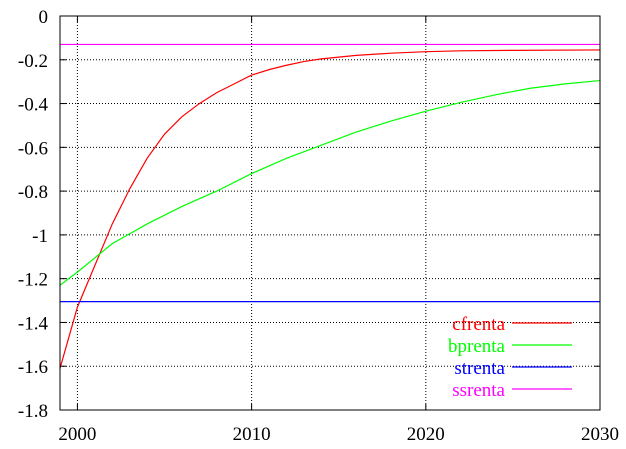  Describe the element at coordinates (426, 434) in the screenshot. I see `x-tick-label: 2020` at that location.